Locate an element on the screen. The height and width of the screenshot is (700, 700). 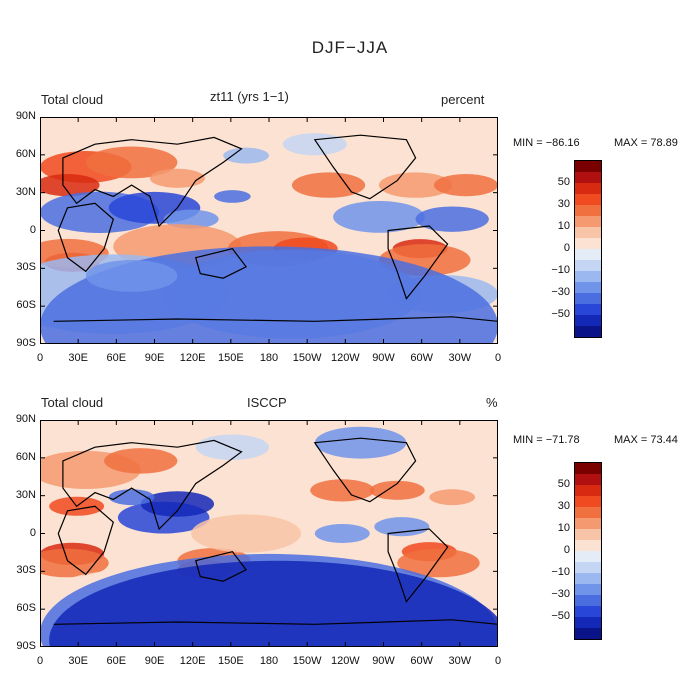
lon-tick-label: 150E is located at coordinates (230, 661).